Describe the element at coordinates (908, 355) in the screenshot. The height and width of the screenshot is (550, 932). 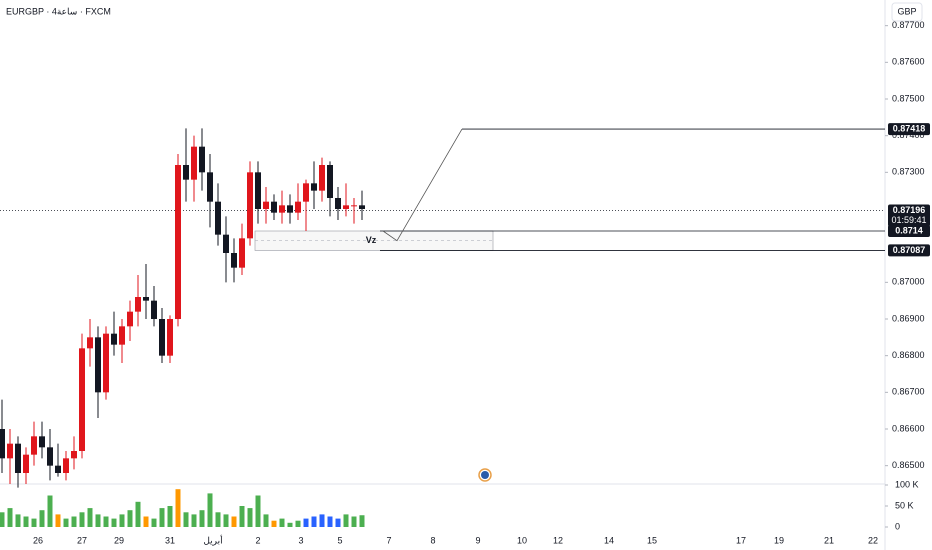
I see `y-tick-label: 0.86800` at that location.